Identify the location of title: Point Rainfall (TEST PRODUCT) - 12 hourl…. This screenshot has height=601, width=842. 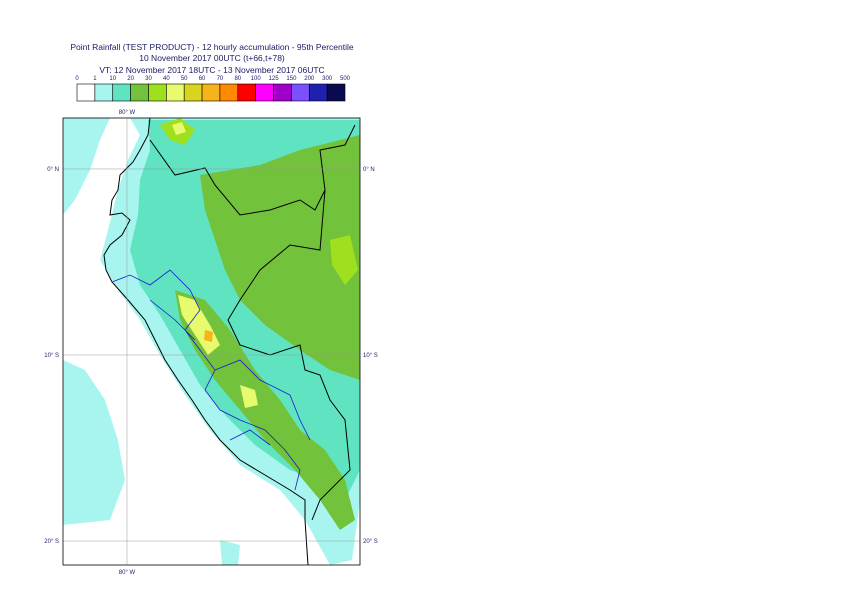
(212, 47).